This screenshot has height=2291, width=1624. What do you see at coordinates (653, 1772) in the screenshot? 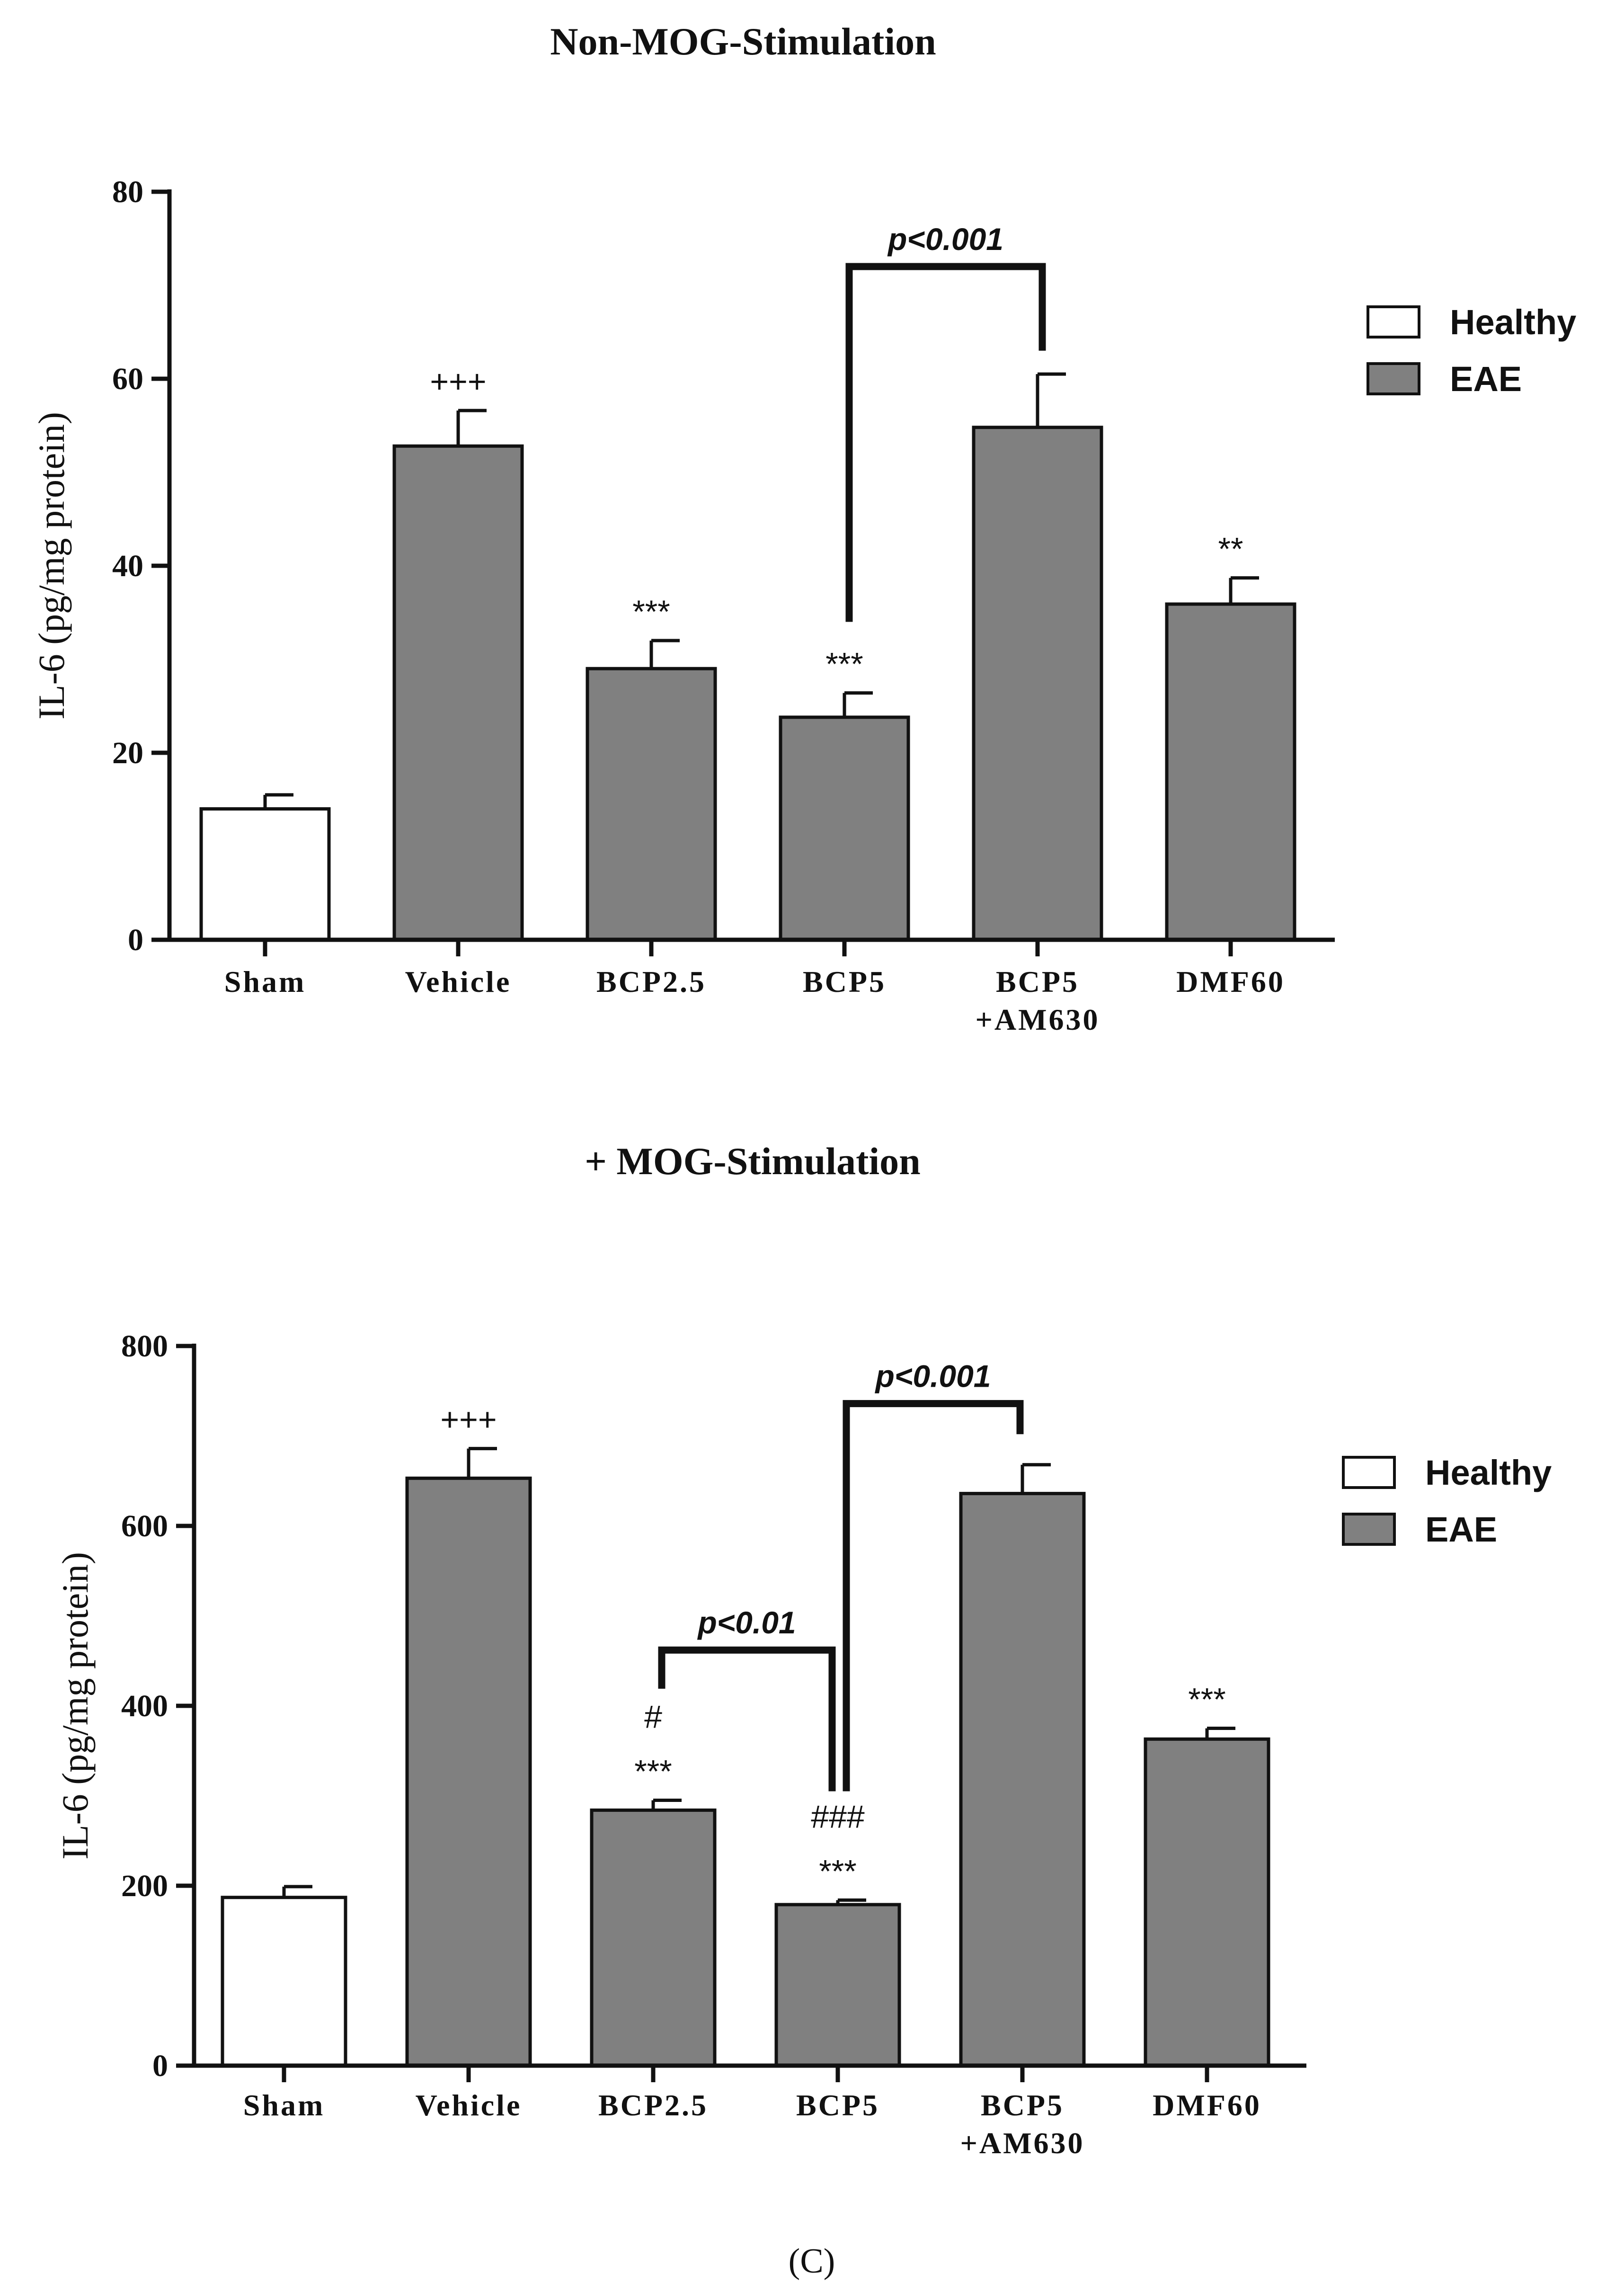
I see `annotation-2-1: ***` at bounding box center [653, 1772].